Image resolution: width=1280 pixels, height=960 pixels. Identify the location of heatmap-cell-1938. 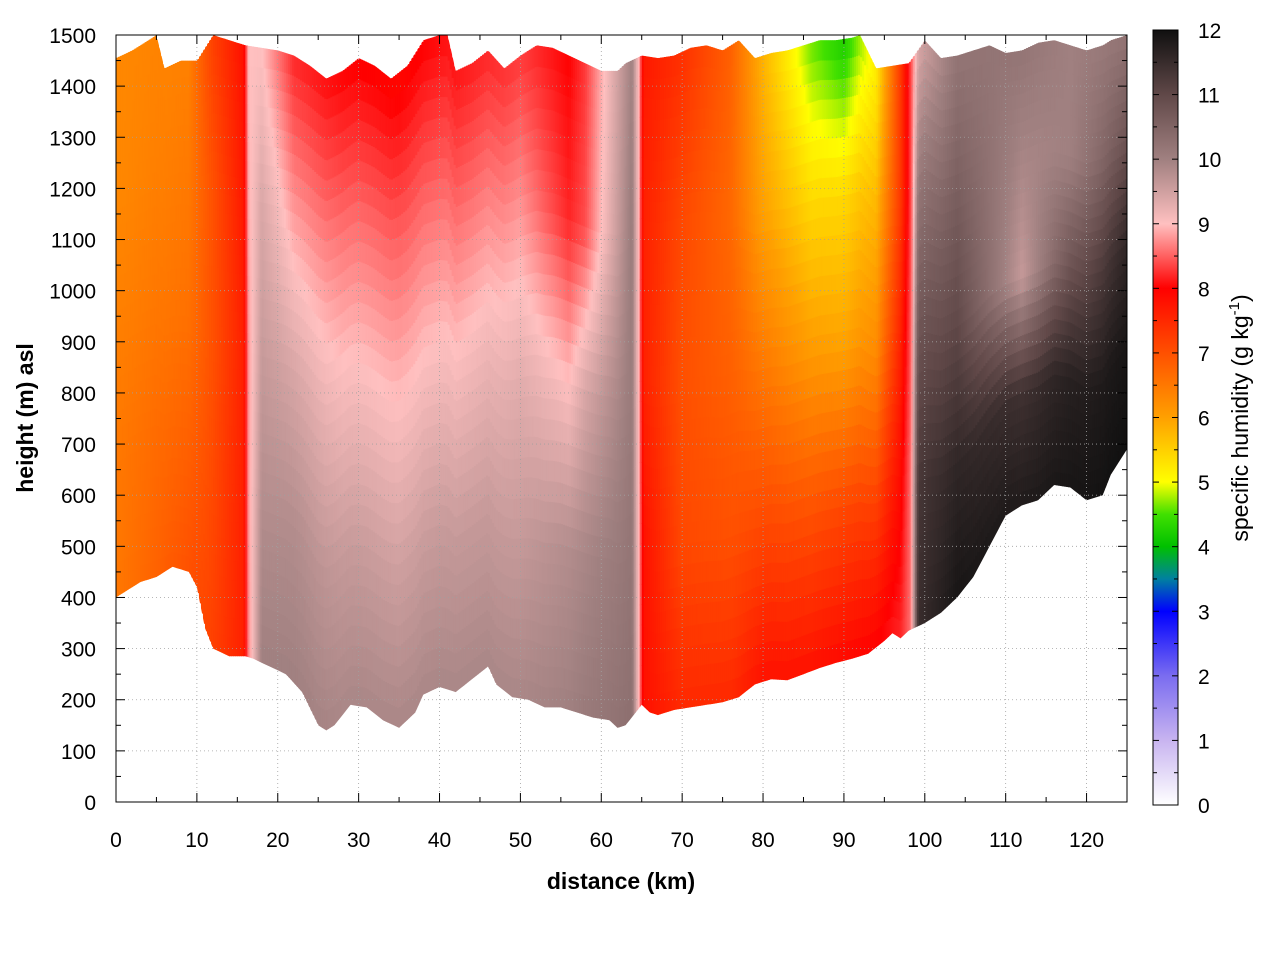
(238, 302).